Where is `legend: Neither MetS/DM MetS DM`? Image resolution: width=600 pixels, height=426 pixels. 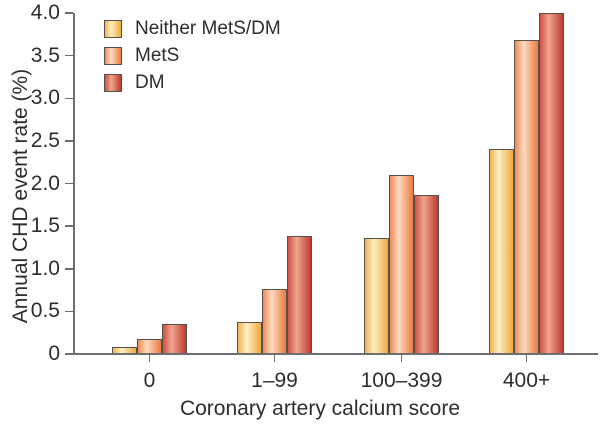
legend: Neither MetS/DM MetS DM is located at coordinates (192, 59).